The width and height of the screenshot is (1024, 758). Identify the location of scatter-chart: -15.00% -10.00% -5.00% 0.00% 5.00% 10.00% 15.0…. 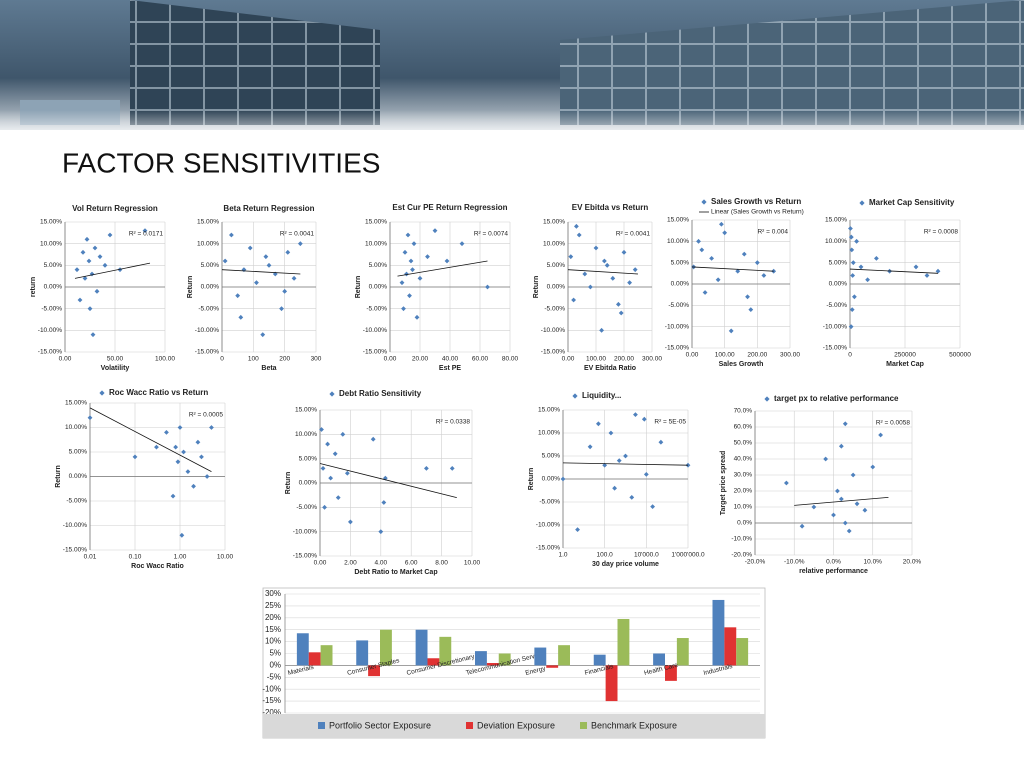
(254, 288).